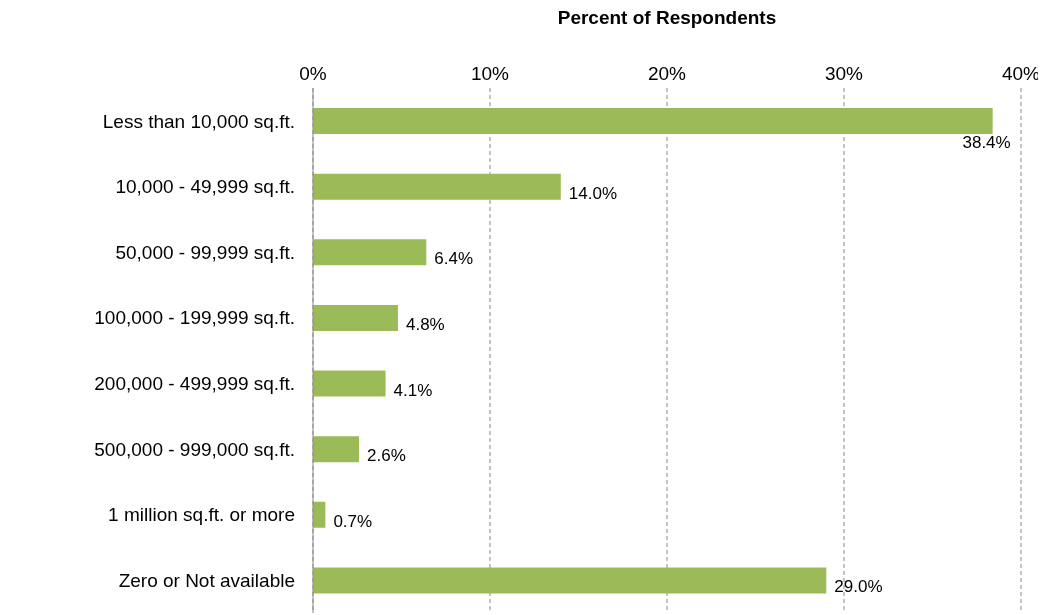 This screenshot has width=1042, height=615. What do you see at coordinates (313, 73) in the screenshot?
I see `x-tick-label: 0%` at bounding box center [313, 73].